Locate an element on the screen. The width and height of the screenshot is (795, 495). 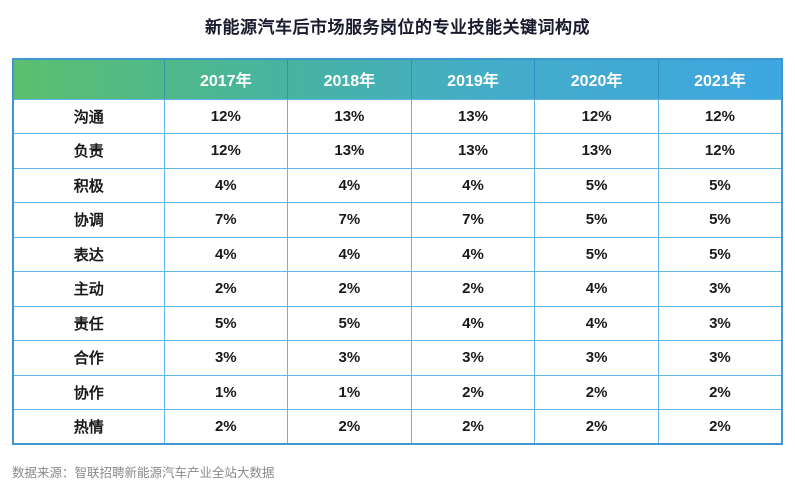
keyword-label-cell: 主动 is located at coordinates (88, 289).